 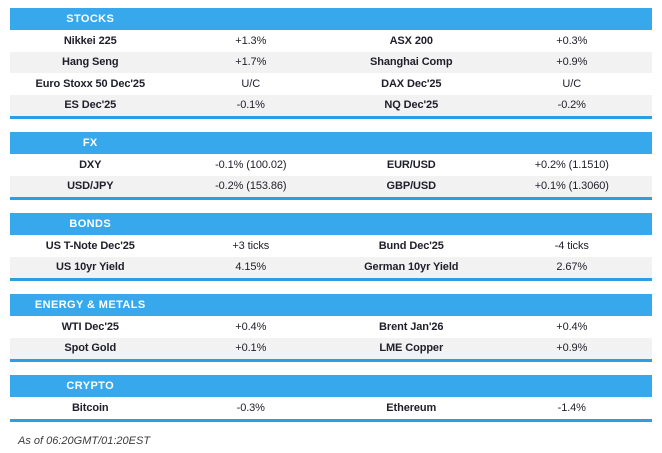 What do you see at coordinates (90, 143) in the screenshot?
I see `section-title: FX` at bounding box center [90, 143].